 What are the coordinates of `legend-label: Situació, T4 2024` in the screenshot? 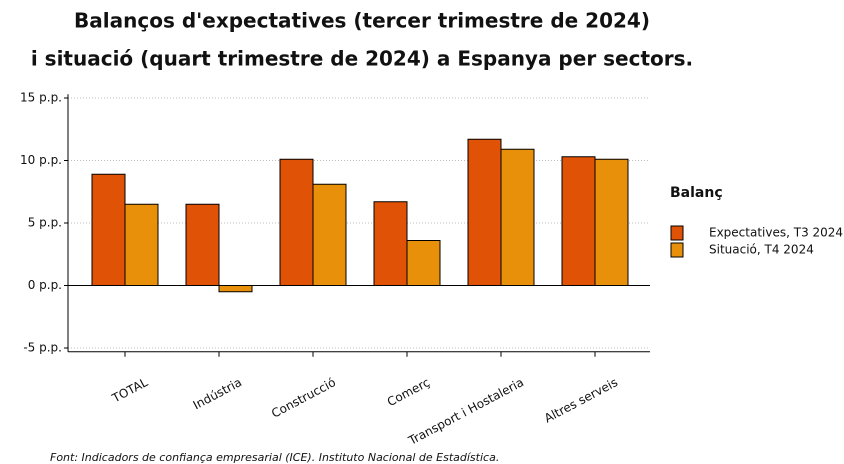 It's located at (761, 250).